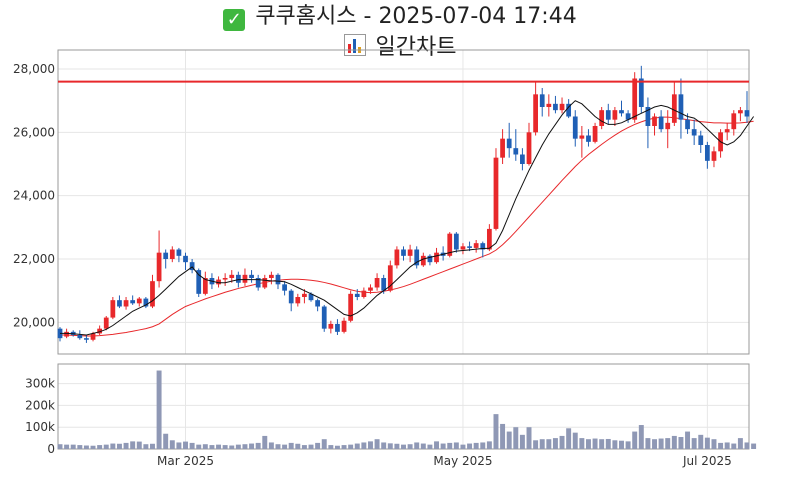  I want to click on price-y-tick-label: 28,000, so click(34, 69).